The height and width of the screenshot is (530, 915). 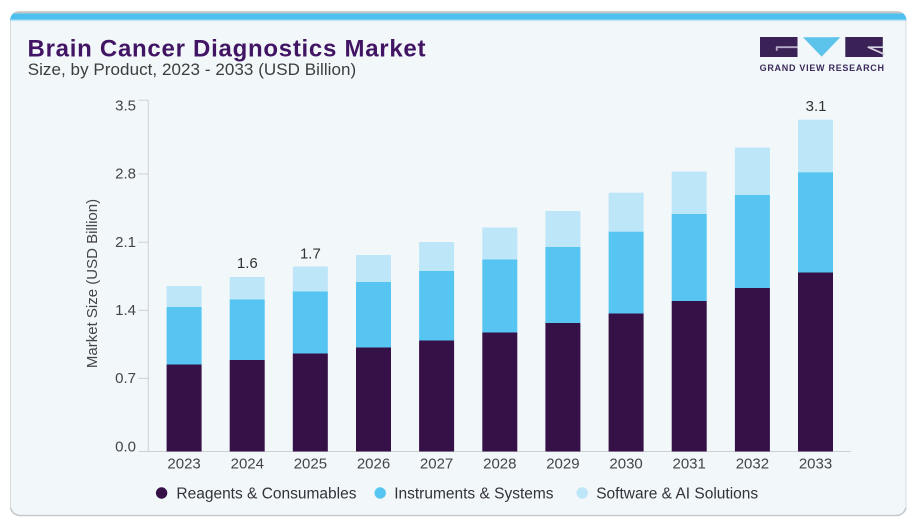 What do you see at coordinates (183, 463) in the screenshot?
I see `svg-text: 2023` at bounding box center [183, 463].